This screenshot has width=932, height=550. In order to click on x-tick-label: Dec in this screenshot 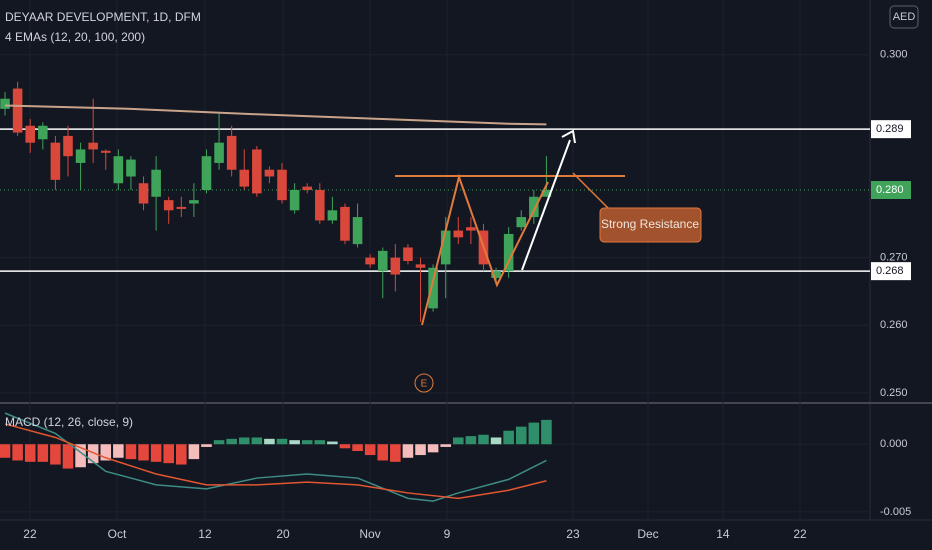, I will do `click(647, 534)`.